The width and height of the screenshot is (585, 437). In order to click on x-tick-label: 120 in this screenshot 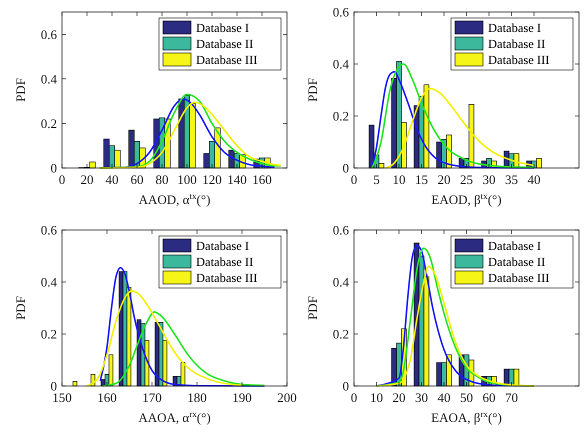, I will do `click(212, 179)`.